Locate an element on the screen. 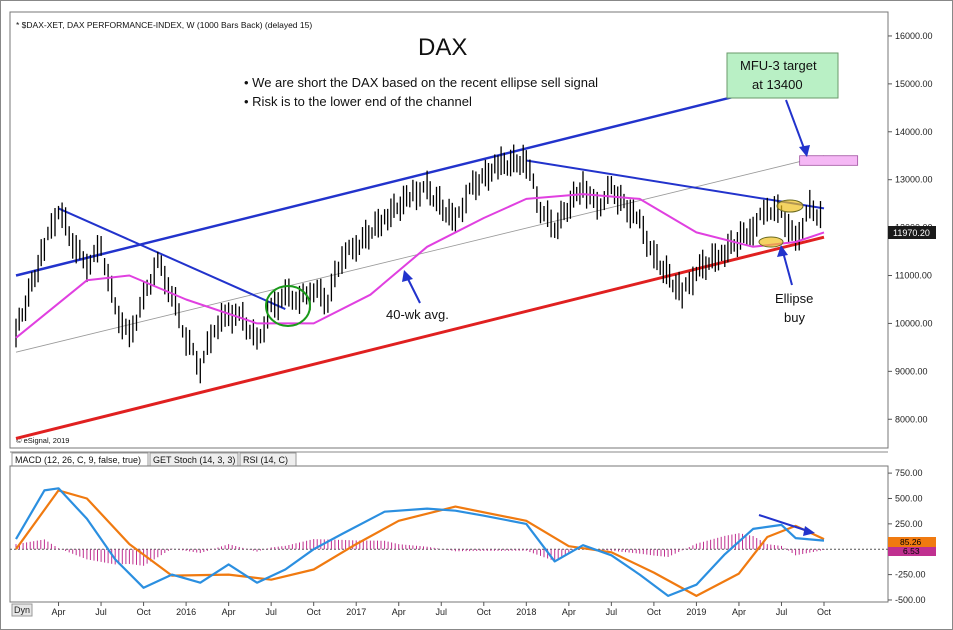  macd-value: 85.26 is located at coordinates (911, 542).